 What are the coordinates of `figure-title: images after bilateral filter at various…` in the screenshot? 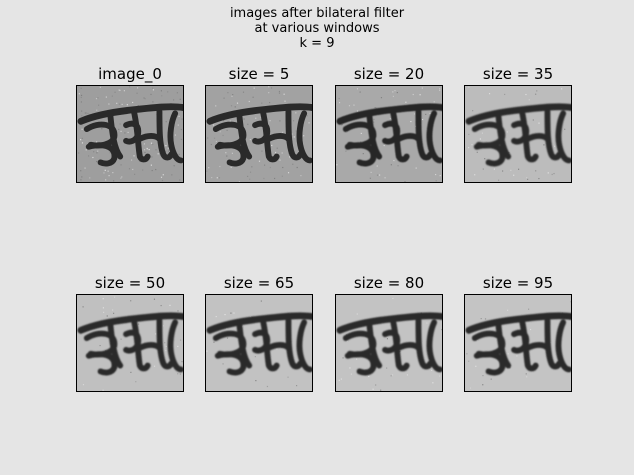 It's located at (317, 28).